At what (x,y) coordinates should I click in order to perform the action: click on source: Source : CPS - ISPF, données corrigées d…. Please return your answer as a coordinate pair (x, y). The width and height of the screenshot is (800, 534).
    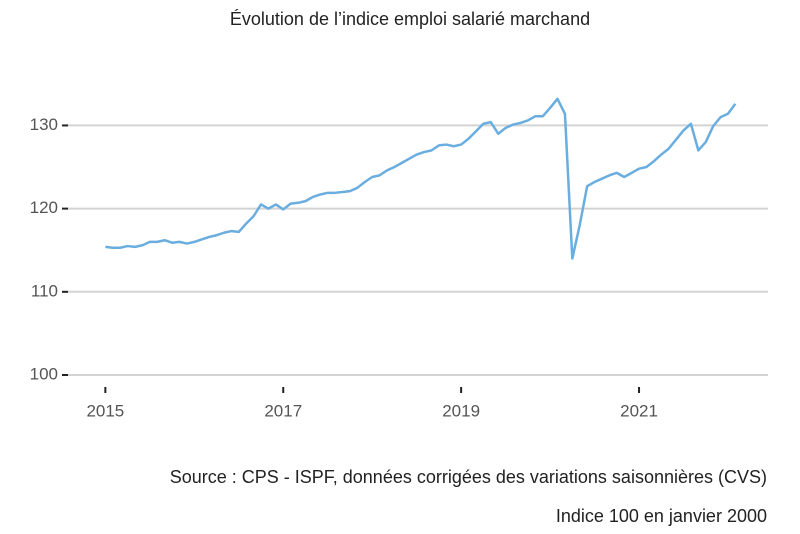
    Looking at the image, I should click on (468, 477).